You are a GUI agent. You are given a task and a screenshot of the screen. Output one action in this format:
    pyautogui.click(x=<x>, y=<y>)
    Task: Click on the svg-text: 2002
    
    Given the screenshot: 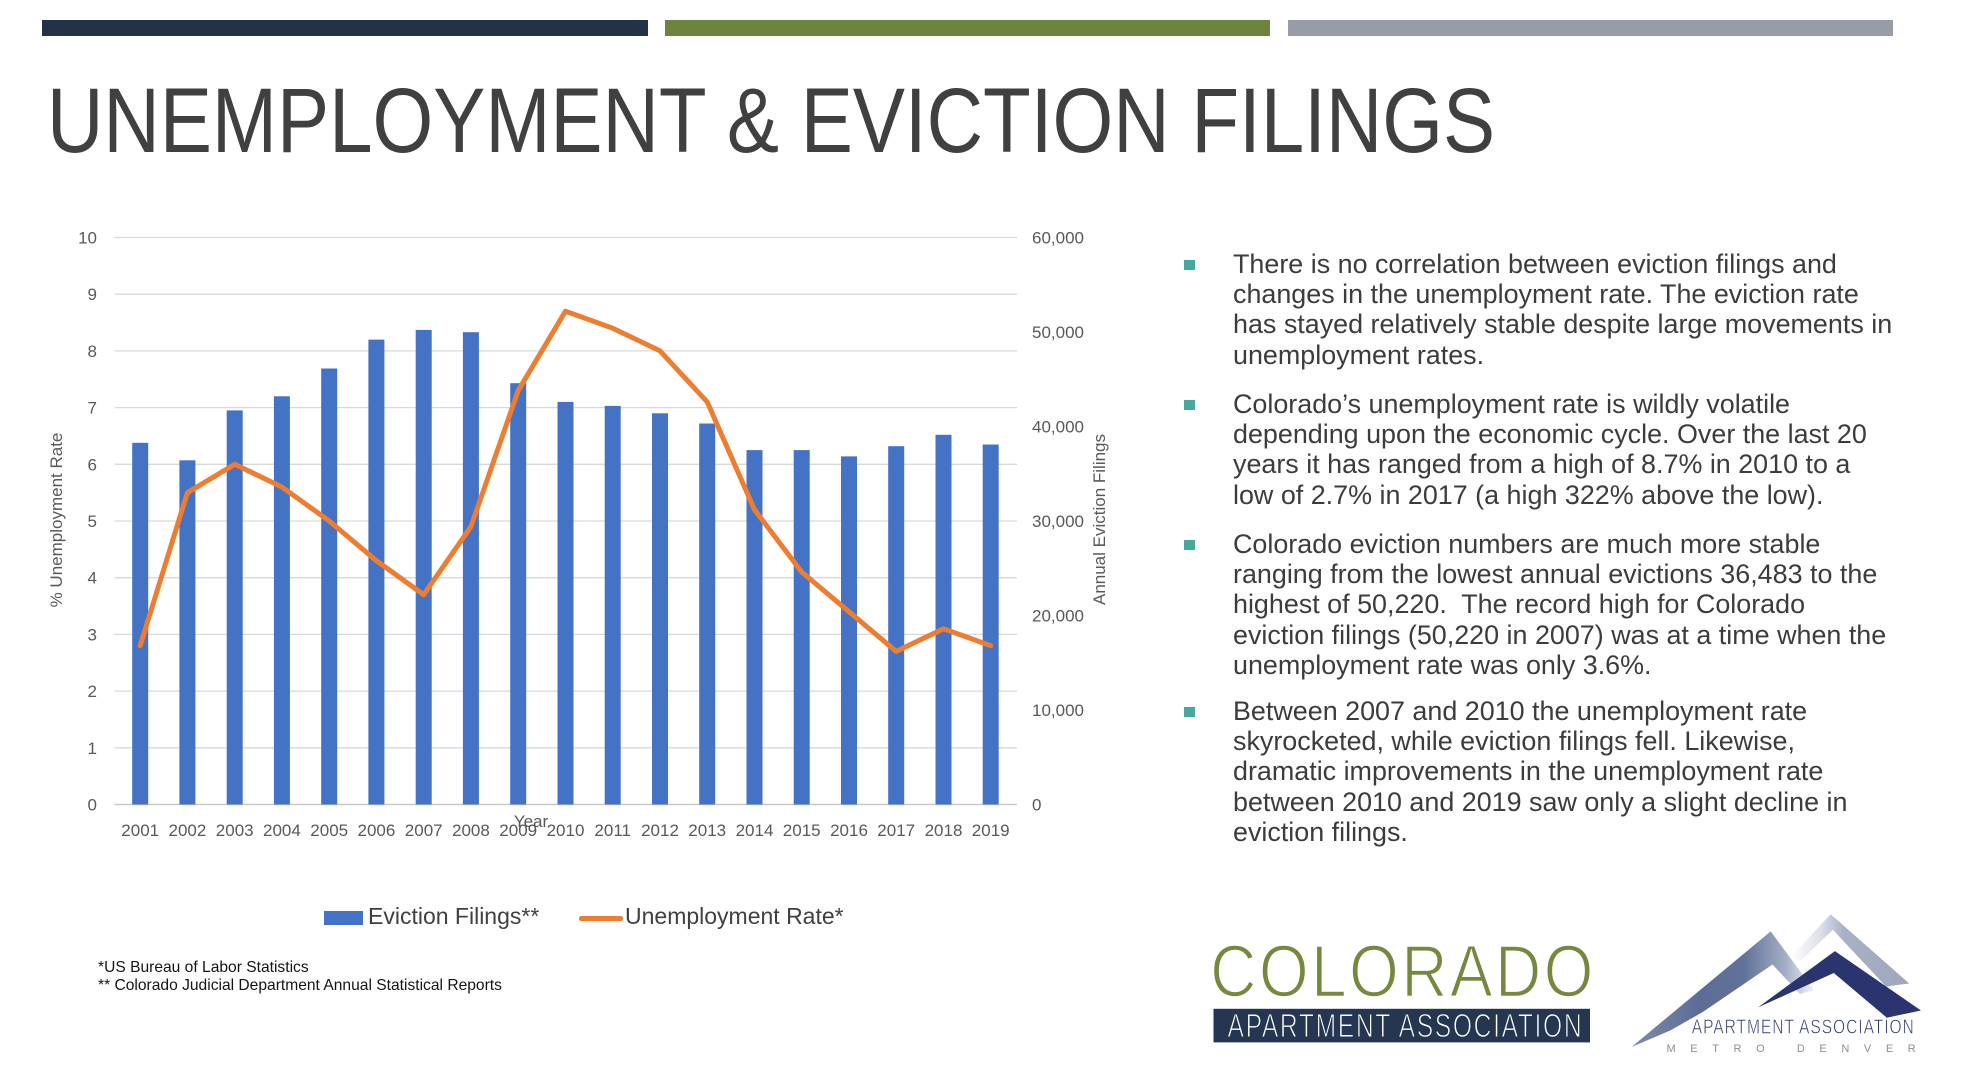 What is the action you would take?
    pyautogui.click(x=187, y=830)
    